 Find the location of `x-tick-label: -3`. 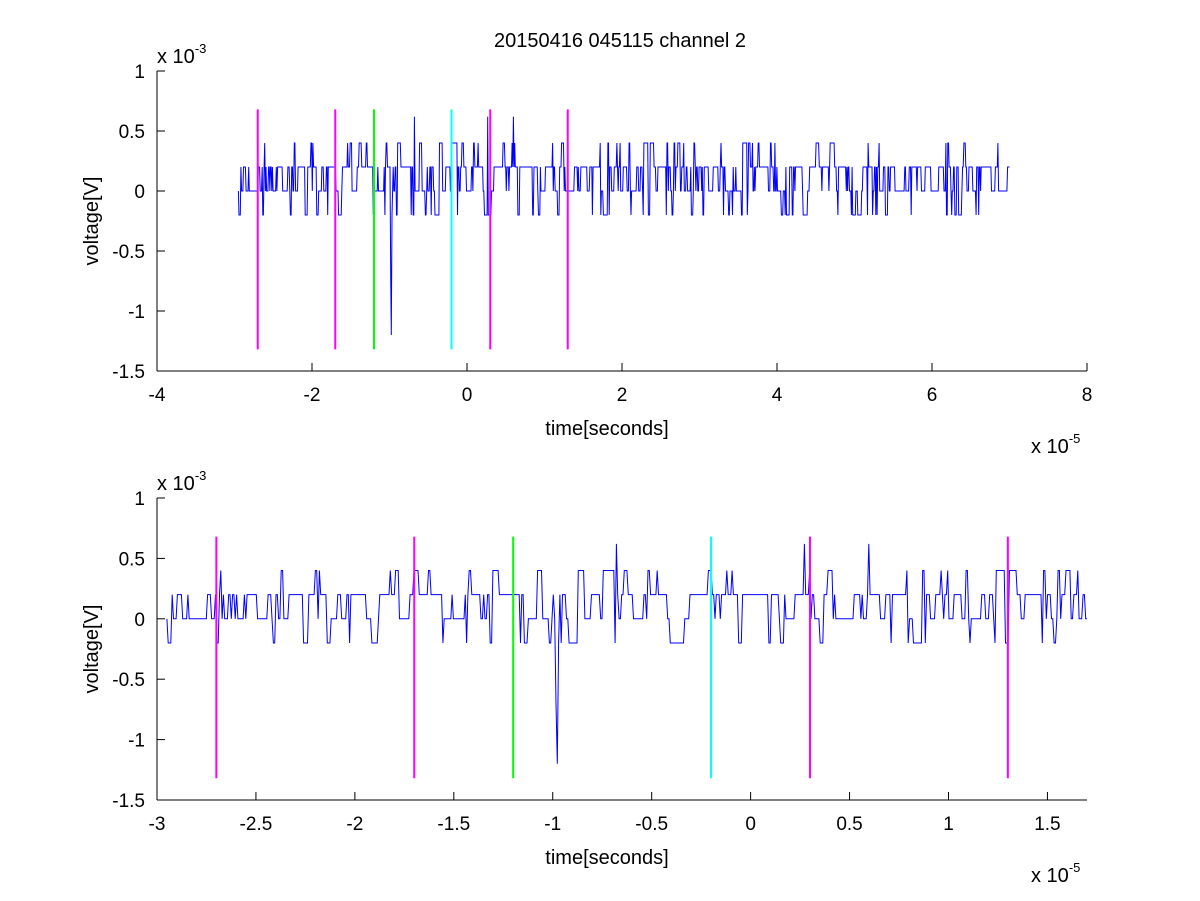

x-tick-label: -3 is located at coordinates (157, 824).